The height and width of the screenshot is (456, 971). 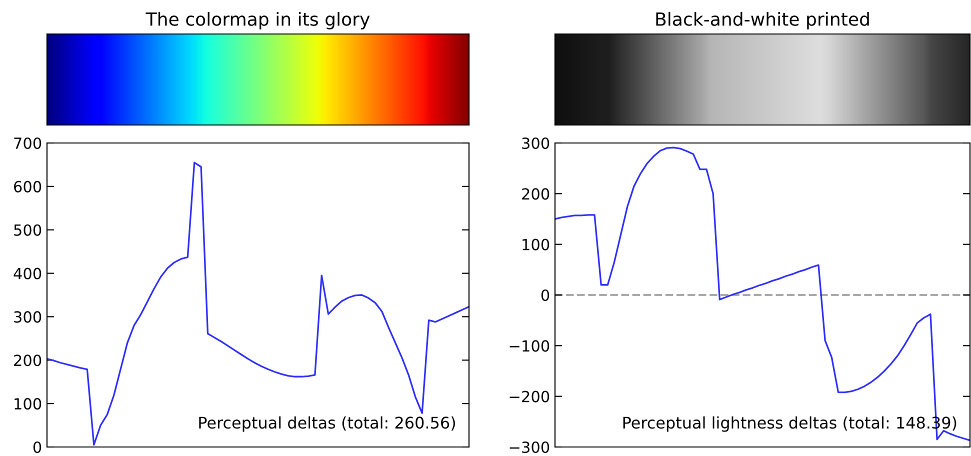 What do you see at coordinates (28, 143) in the screenshot?
I see `y-tick-label: 700` at bounding box center [28, 143].